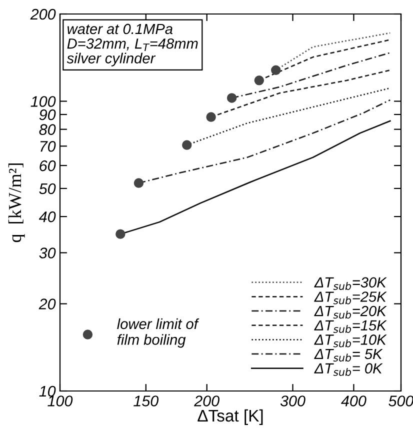 This screenshot has width=413, height=433. What do you see at coordinates (60, 401) in the screenshot?
I see `x-tick-label: 100` at bounding box center [60, 401].